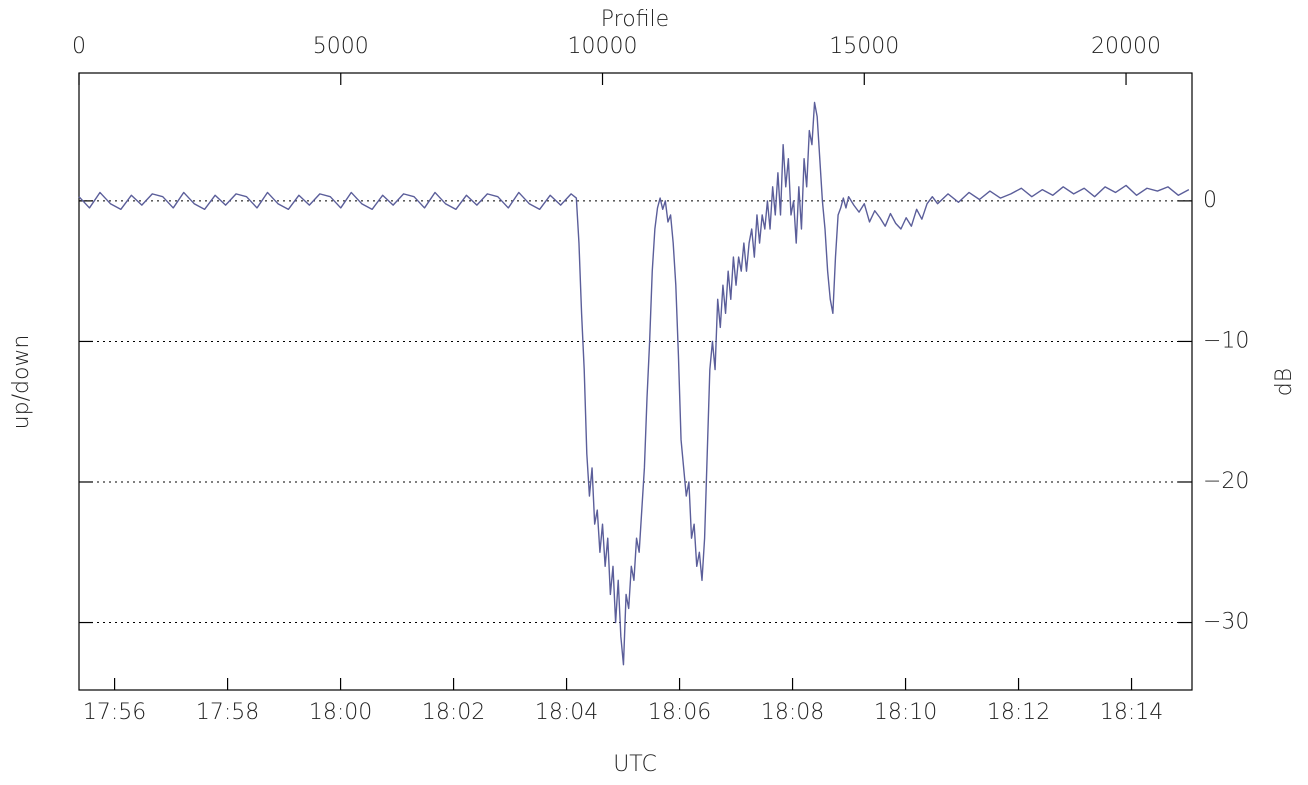 The width and height of the screenshot is (1308, 785). Describe the element at coordinates (566, 712) in the screenshot. I see `bottom-tick-label: 18:04` at that location.